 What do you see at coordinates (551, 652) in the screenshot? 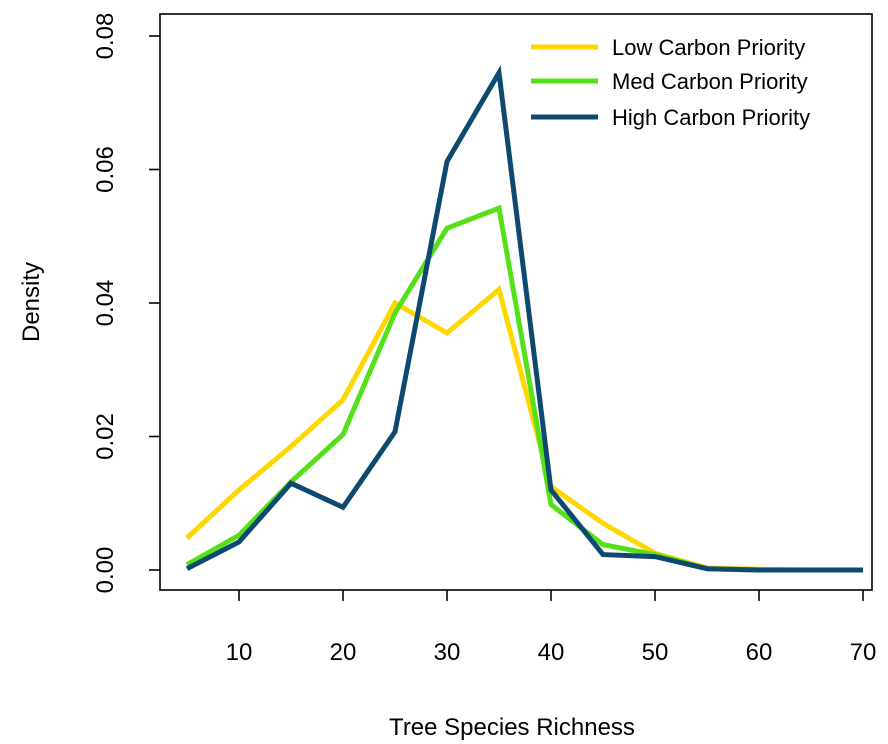
I see `x-tick-label: 40` at bounding box center [551, 652].